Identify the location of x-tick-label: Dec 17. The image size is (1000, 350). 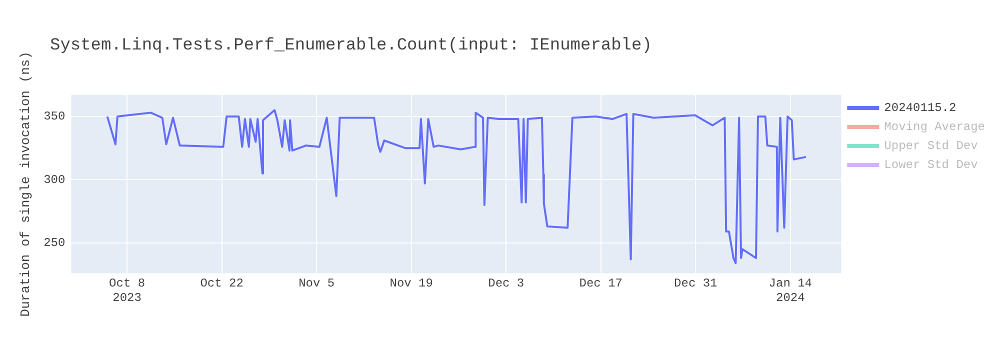
(600, 283).